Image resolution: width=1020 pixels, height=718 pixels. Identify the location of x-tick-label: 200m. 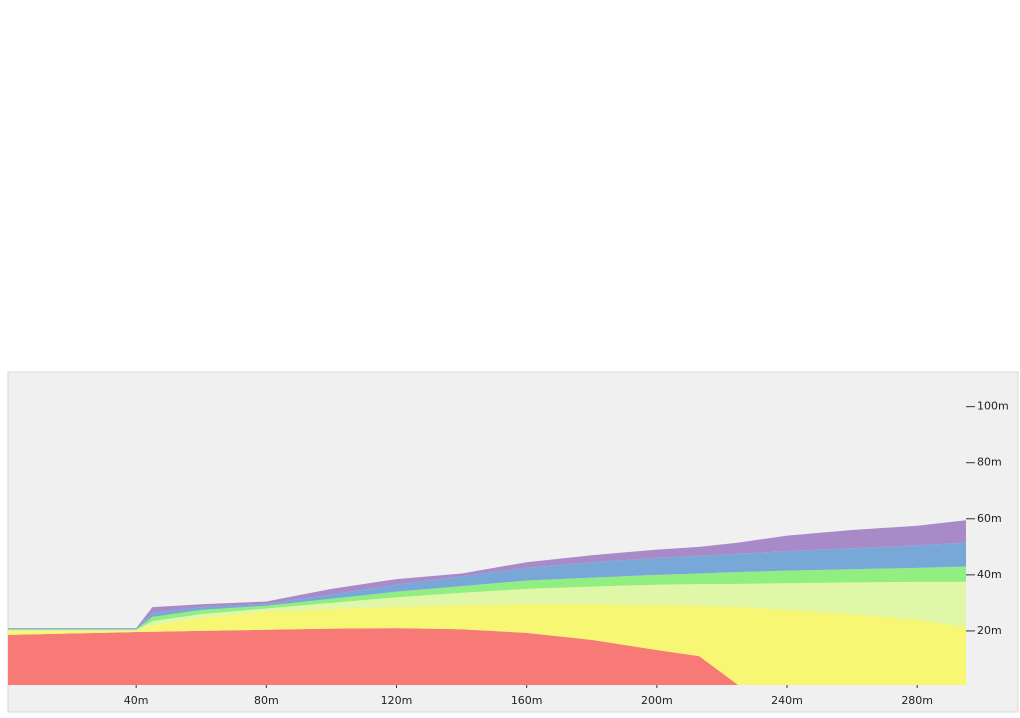
(657, 700).